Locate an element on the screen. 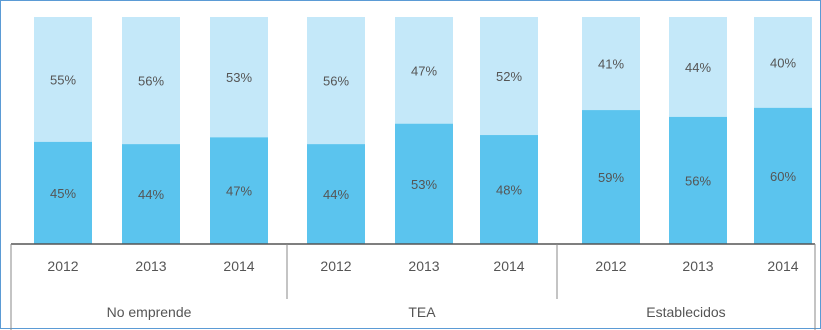 This screenshot has height=330, width=821. data-label-bottom: 56% is located at coordinates (698, 180).